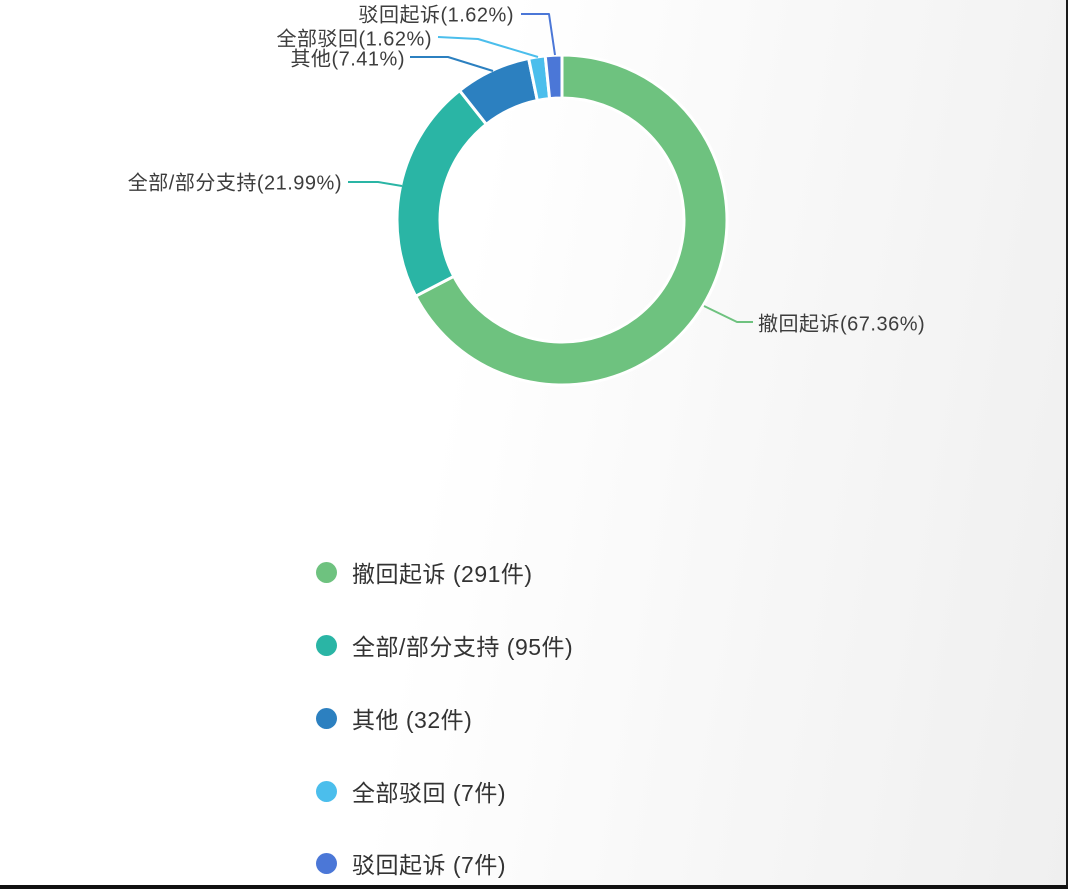 This screenshot has height=889, width=1068. I want to click on legend-item-1: 全部/部分支持 (95件), so click(444, 645).